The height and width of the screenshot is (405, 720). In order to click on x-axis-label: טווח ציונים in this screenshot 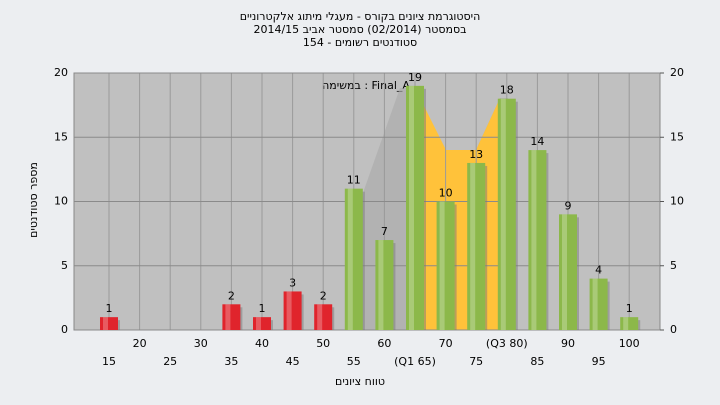, I will do `click(360, 381)`.